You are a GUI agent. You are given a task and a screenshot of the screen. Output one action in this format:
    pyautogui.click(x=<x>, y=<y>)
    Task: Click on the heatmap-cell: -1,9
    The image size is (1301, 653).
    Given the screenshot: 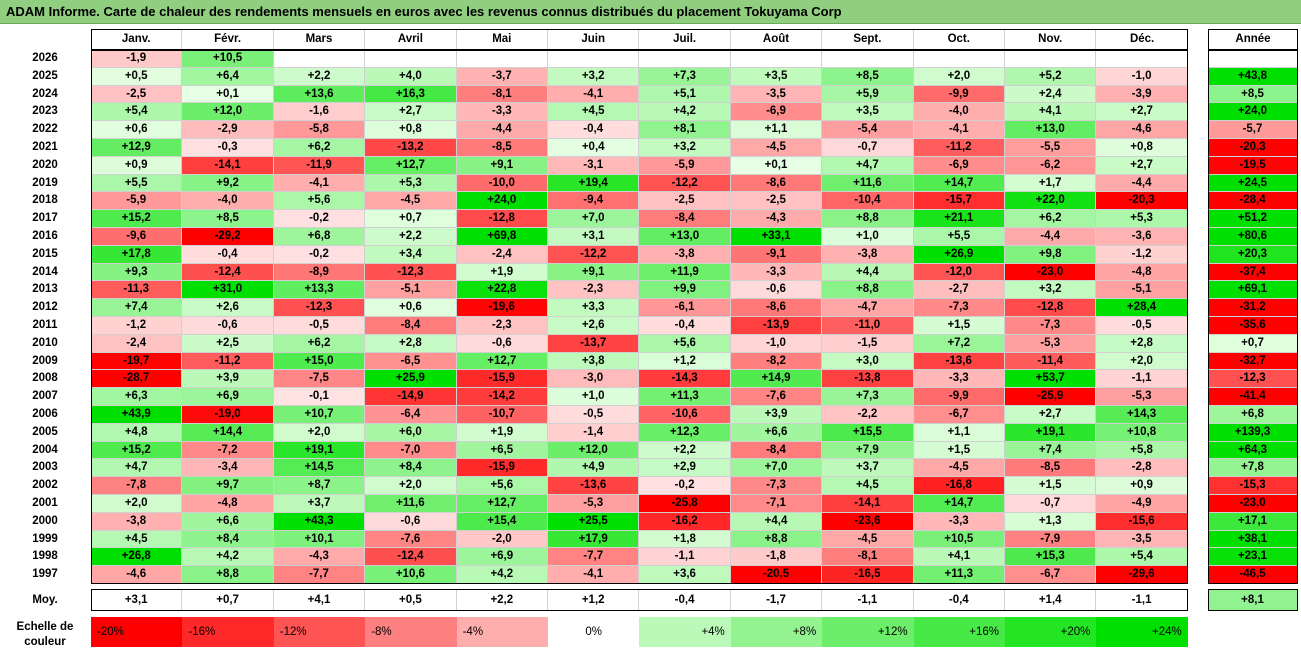 What is the action you would take?
    pyautogui.click(x=137, y=59)
    